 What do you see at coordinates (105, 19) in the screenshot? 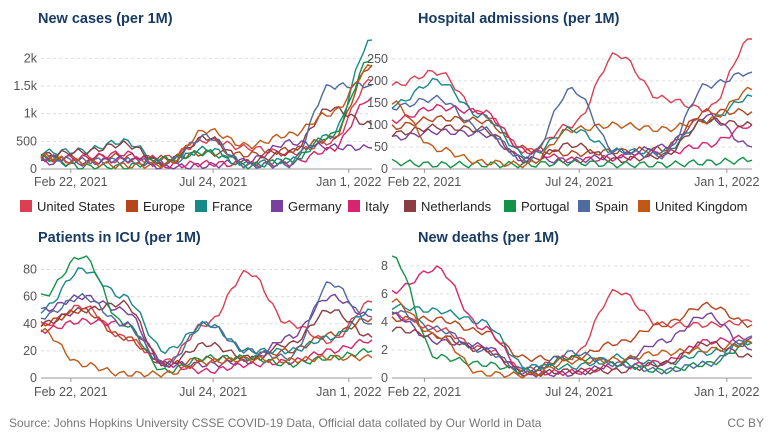
I see `panel-title: New cases (per 1M)` at bounding box center [105, 19].